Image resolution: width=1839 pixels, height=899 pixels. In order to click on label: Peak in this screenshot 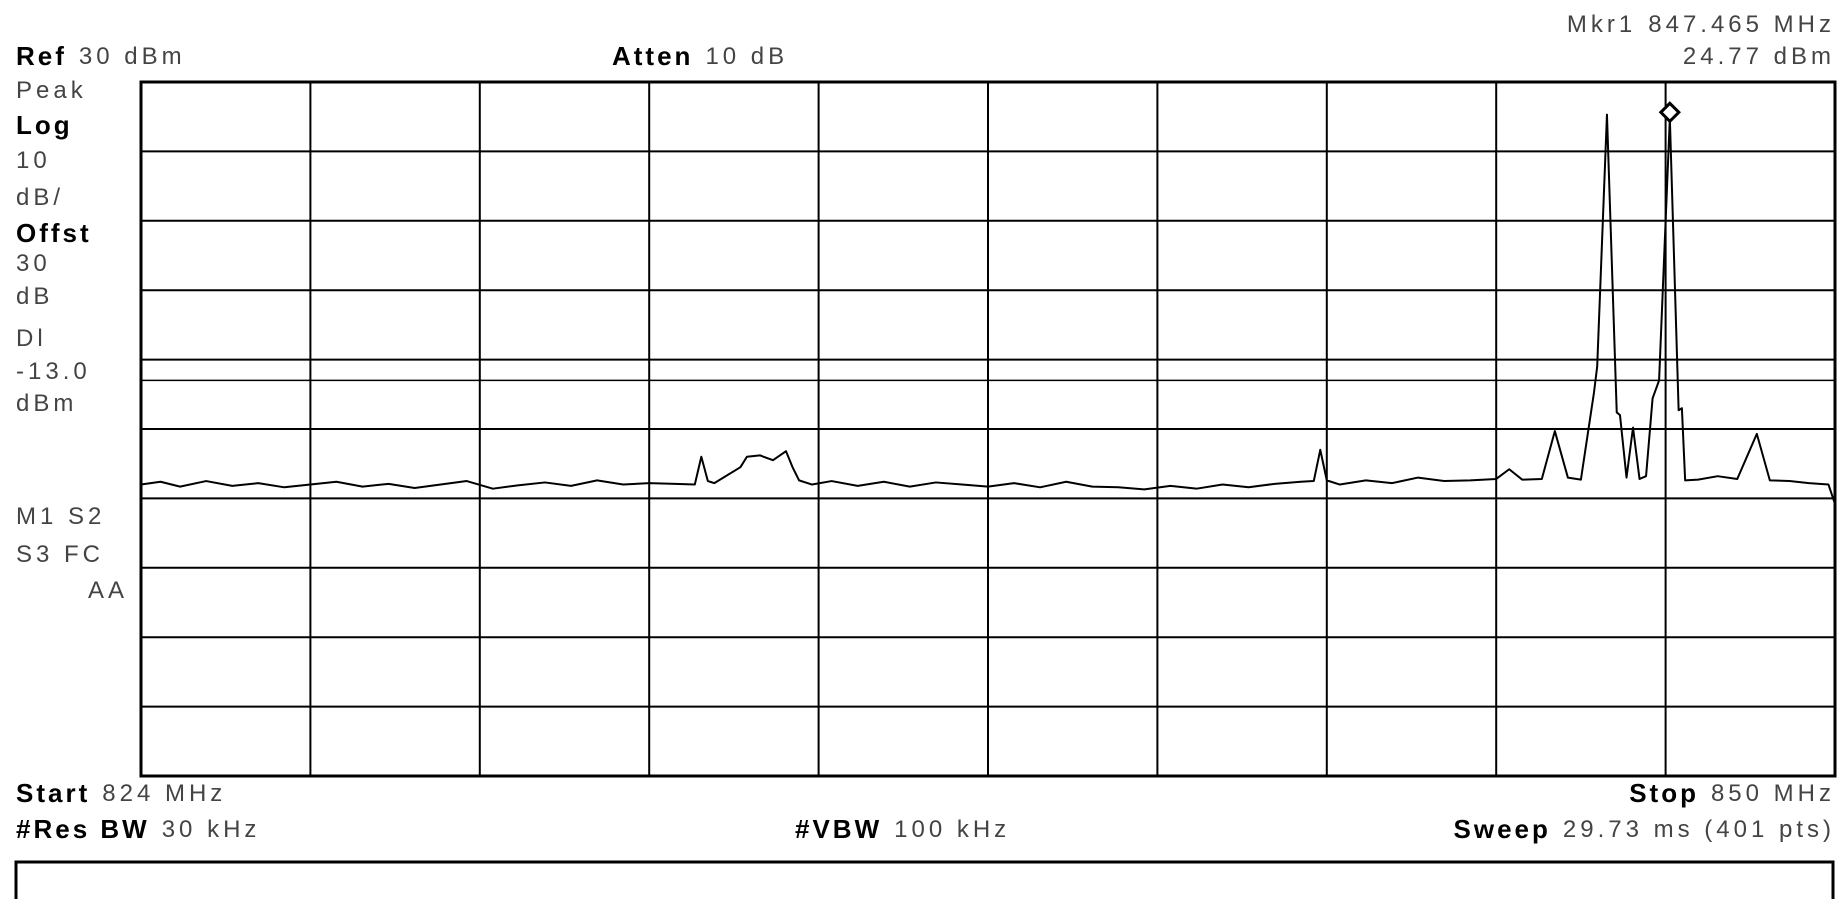, I will do `click(51, 90)`.